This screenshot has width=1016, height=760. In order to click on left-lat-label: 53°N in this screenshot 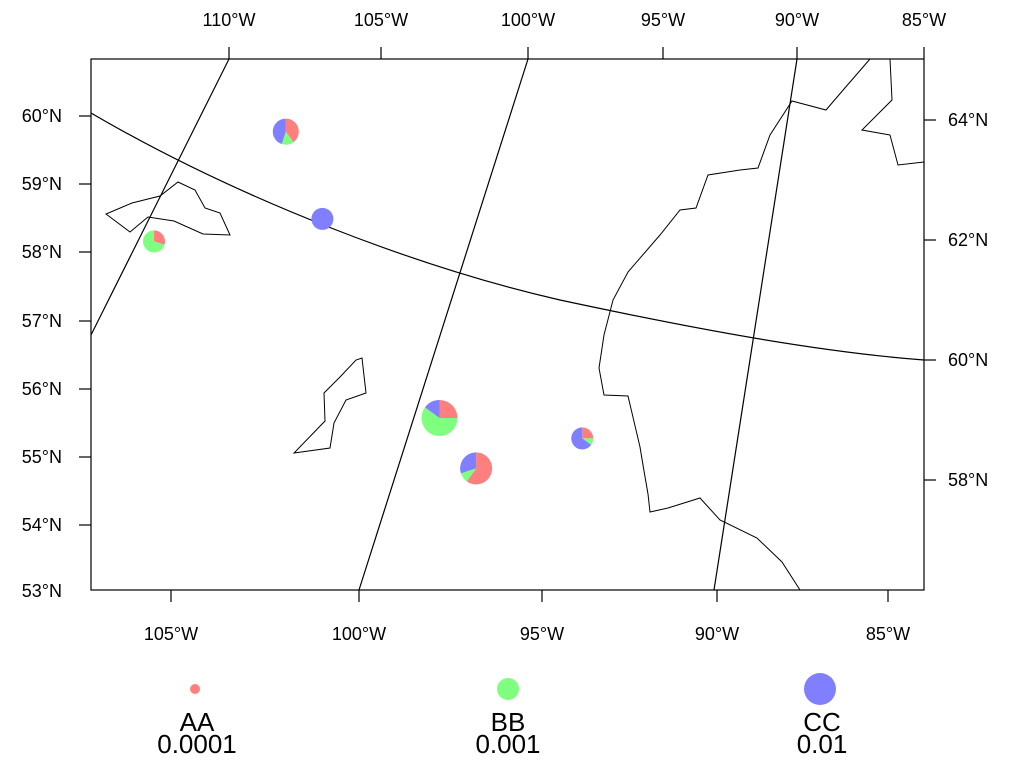, I will do `click(42, 591)`.